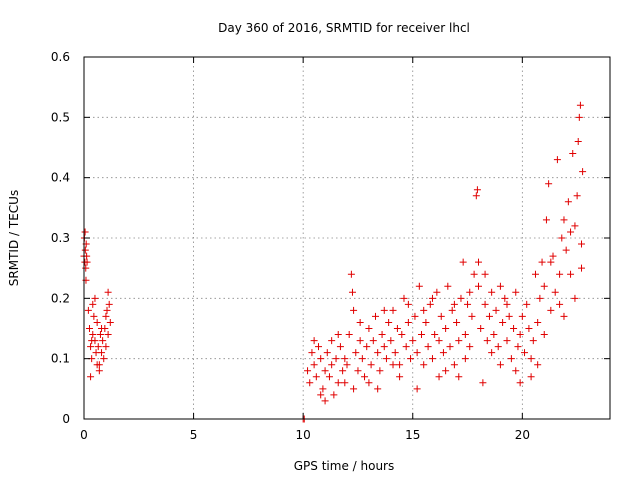 The width and height of the screenshot is (640, 480). Describe the element at coordinates (60, 178) in the screenshot. I see `y-tick-label: 0.4` at that location.